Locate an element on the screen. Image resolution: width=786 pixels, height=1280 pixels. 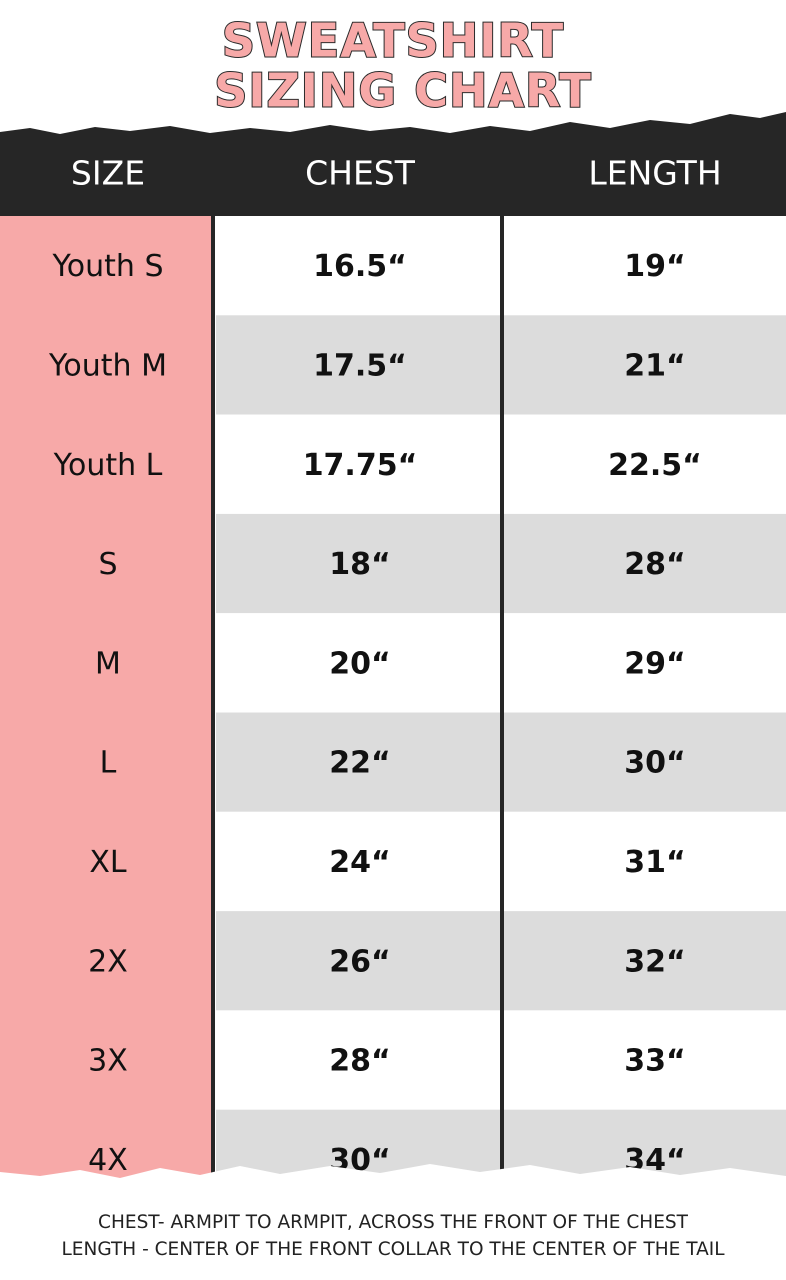
cell: 30“ is located at coordinates (654, 763).